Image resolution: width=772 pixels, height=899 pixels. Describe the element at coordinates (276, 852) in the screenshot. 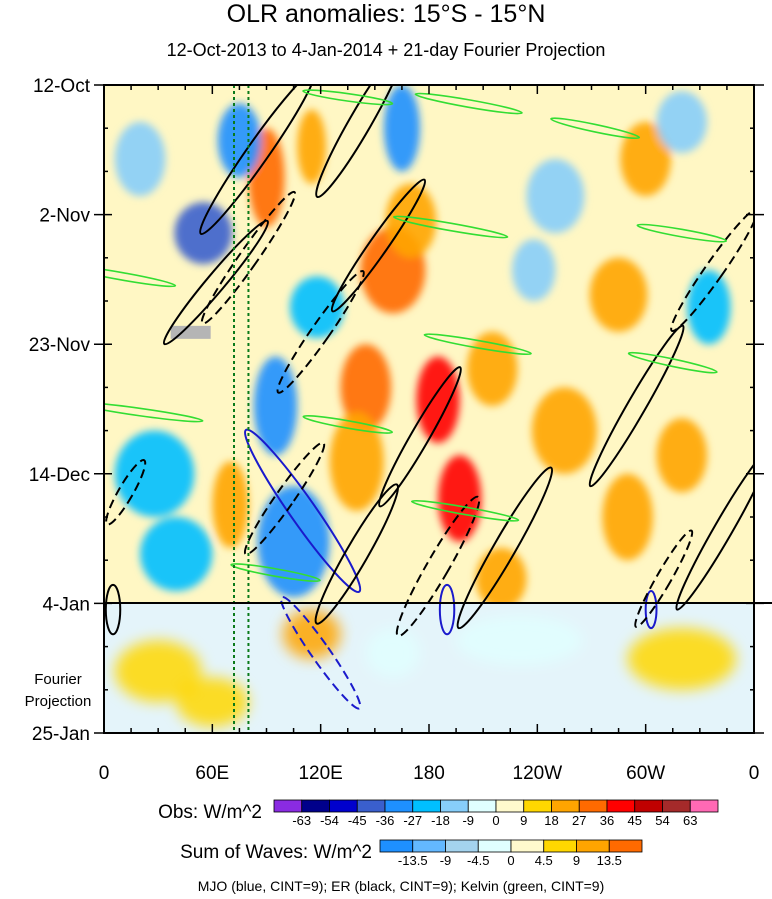

I see `colorbar-title: Sum of Waves: W/m^2` at that location.